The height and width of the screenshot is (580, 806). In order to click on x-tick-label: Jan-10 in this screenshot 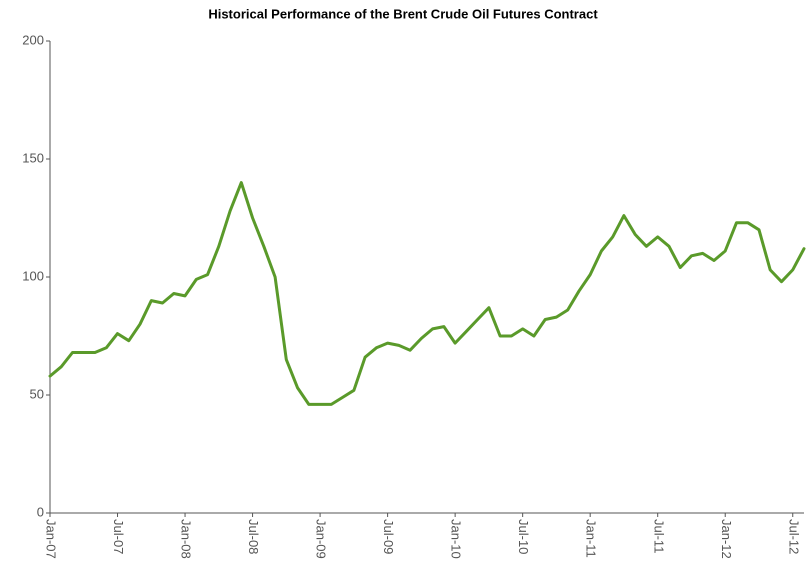, I will do `click(456, 539)`.